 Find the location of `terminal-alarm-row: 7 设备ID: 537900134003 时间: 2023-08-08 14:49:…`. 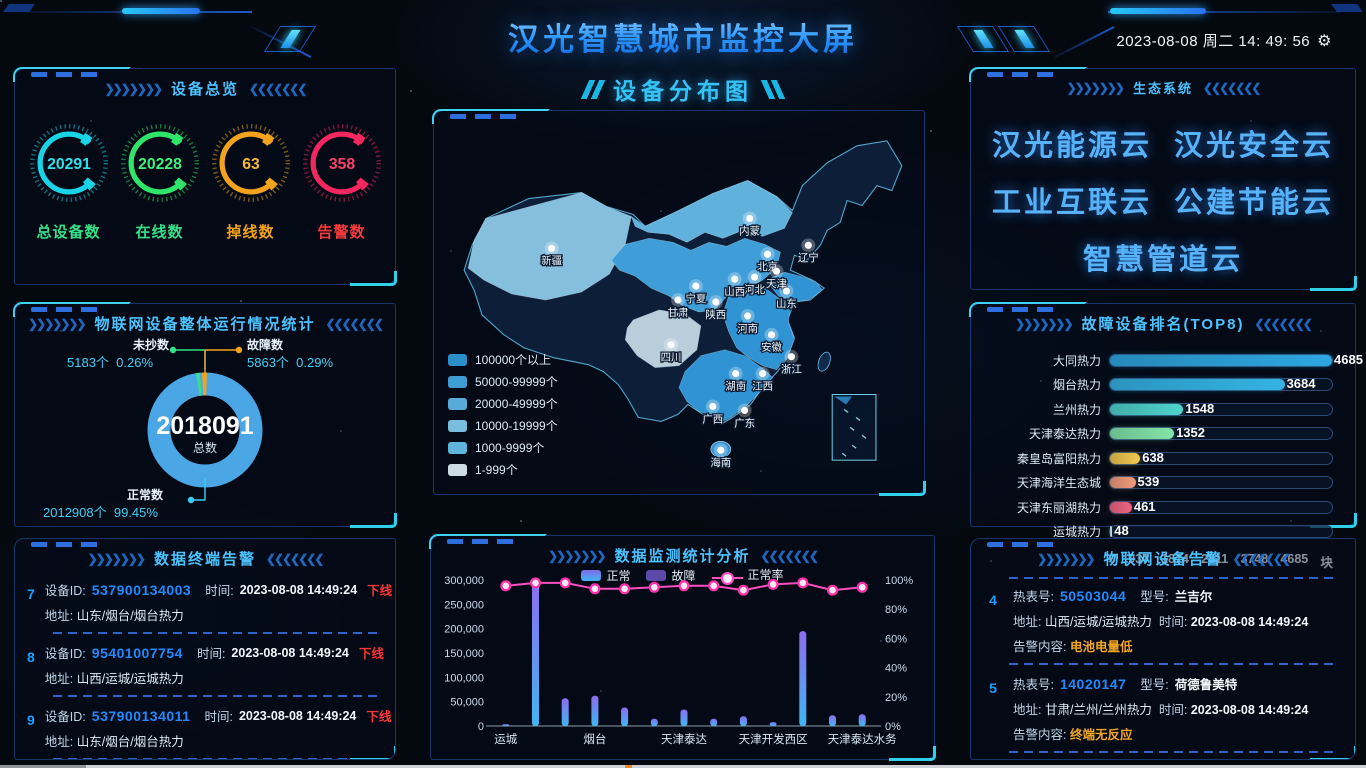

terminal-alarm-row: 7 设备ID: 537900134003 时间: 2023-08-08 14:49:… is located at coordinates (208, 601).